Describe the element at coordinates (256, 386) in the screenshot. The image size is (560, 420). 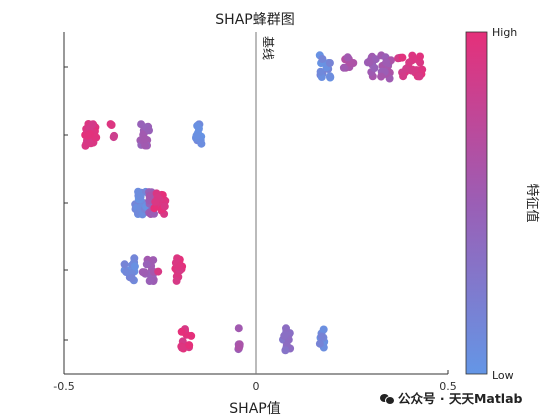
I see `x-tick-label: 0` at that location.